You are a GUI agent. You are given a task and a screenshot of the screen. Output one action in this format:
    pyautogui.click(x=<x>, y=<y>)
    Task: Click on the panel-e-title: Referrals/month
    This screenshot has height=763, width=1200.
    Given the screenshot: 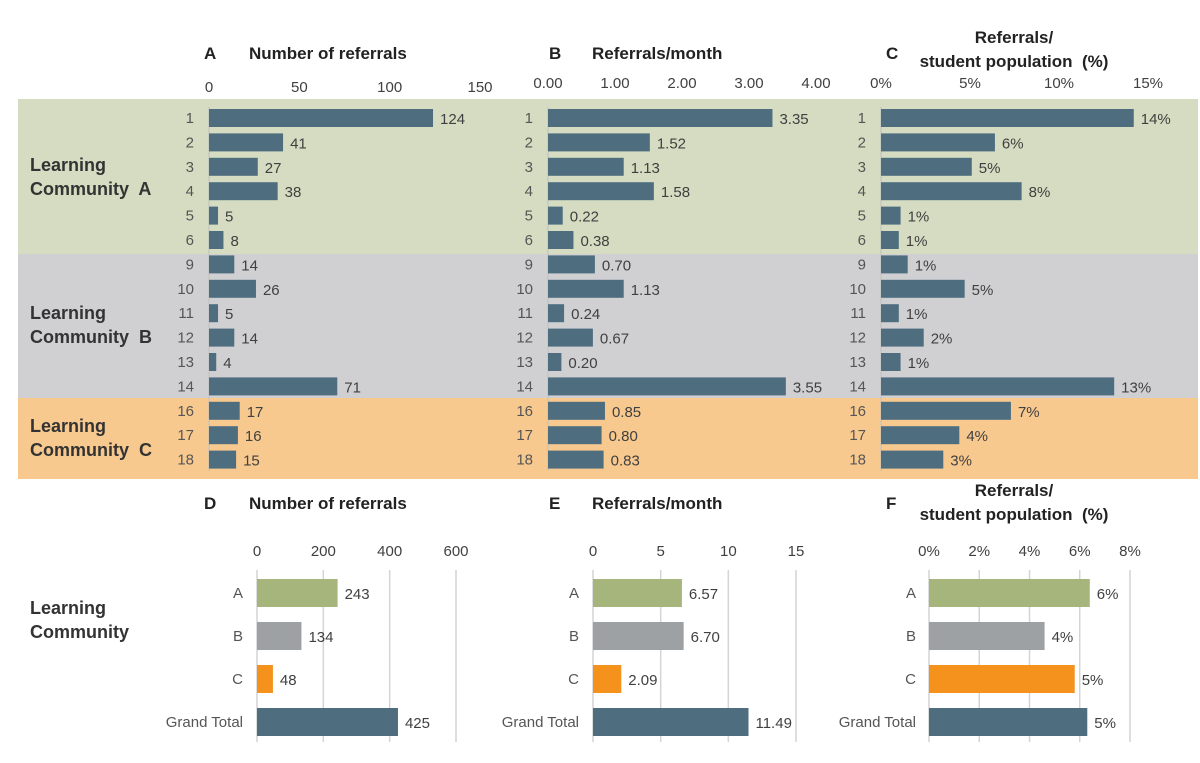 What is the action you would take?
    pyautogui.click(x=657, y=503)
    